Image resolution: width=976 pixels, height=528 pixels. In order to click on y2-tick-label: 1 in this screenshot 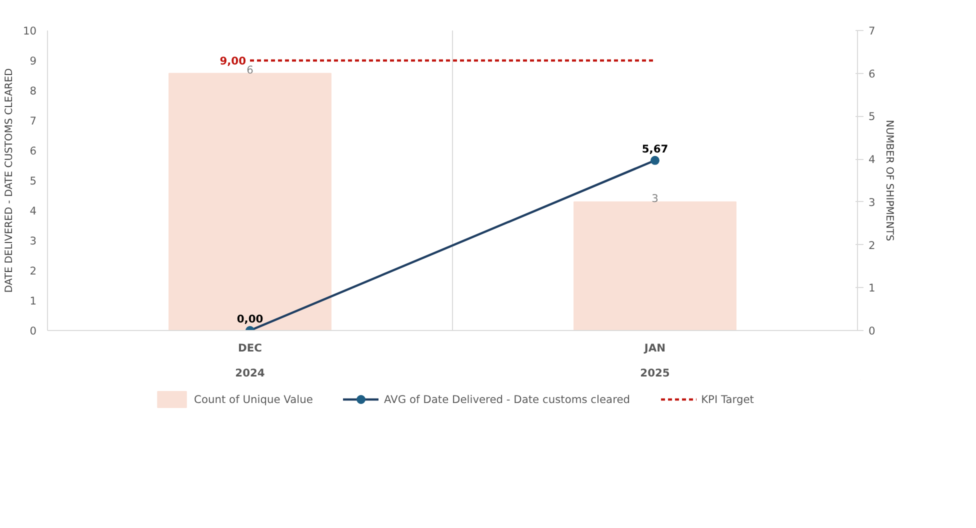, I will do `click(872, 288)`.